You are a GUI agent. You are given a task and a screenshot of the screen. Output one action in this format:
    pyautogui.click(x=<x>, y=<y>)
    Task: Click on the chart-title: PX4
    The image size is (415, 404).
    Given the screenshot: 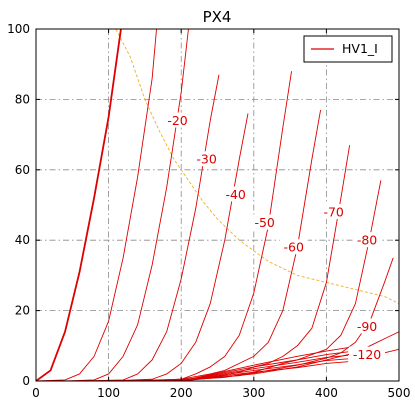 What is the action you would take?
    pyautogui.click(x=217, y=17)
    